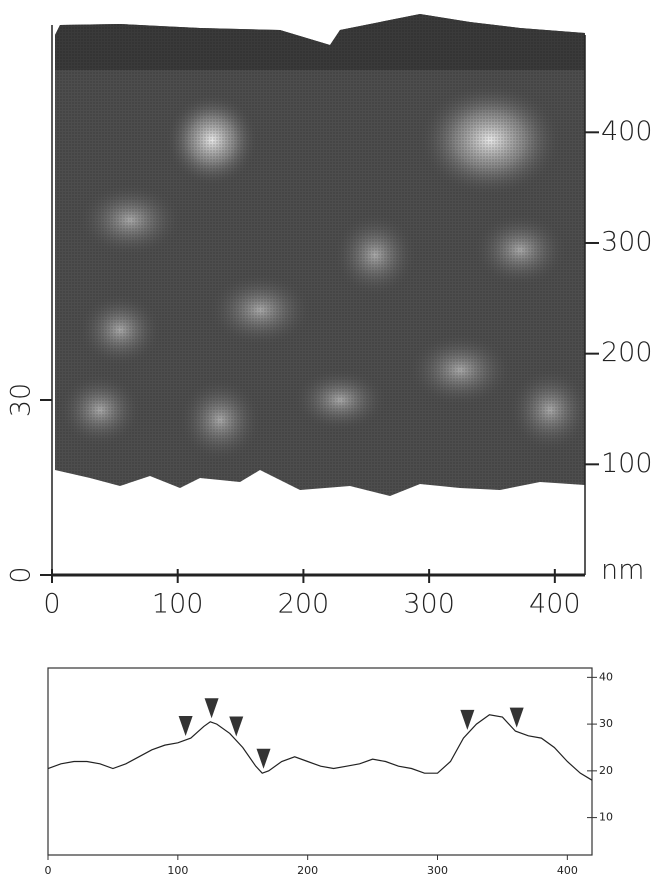  What do you see at coordinates (606, 676) in the screenshot?
I see `y2-tick-label: 40` at bounding box center [606, 676].